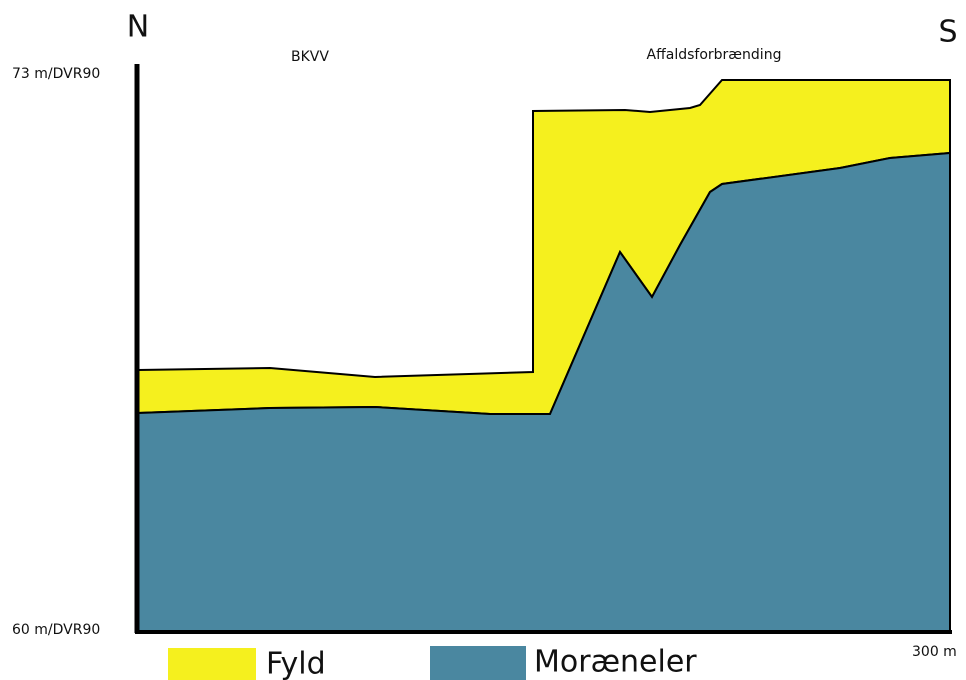 The width and height of the screenshot is (966, 680). Describe the element at coordinates (615, 662) in the screenshot. I see `legend-label: Moræneler` at that location.